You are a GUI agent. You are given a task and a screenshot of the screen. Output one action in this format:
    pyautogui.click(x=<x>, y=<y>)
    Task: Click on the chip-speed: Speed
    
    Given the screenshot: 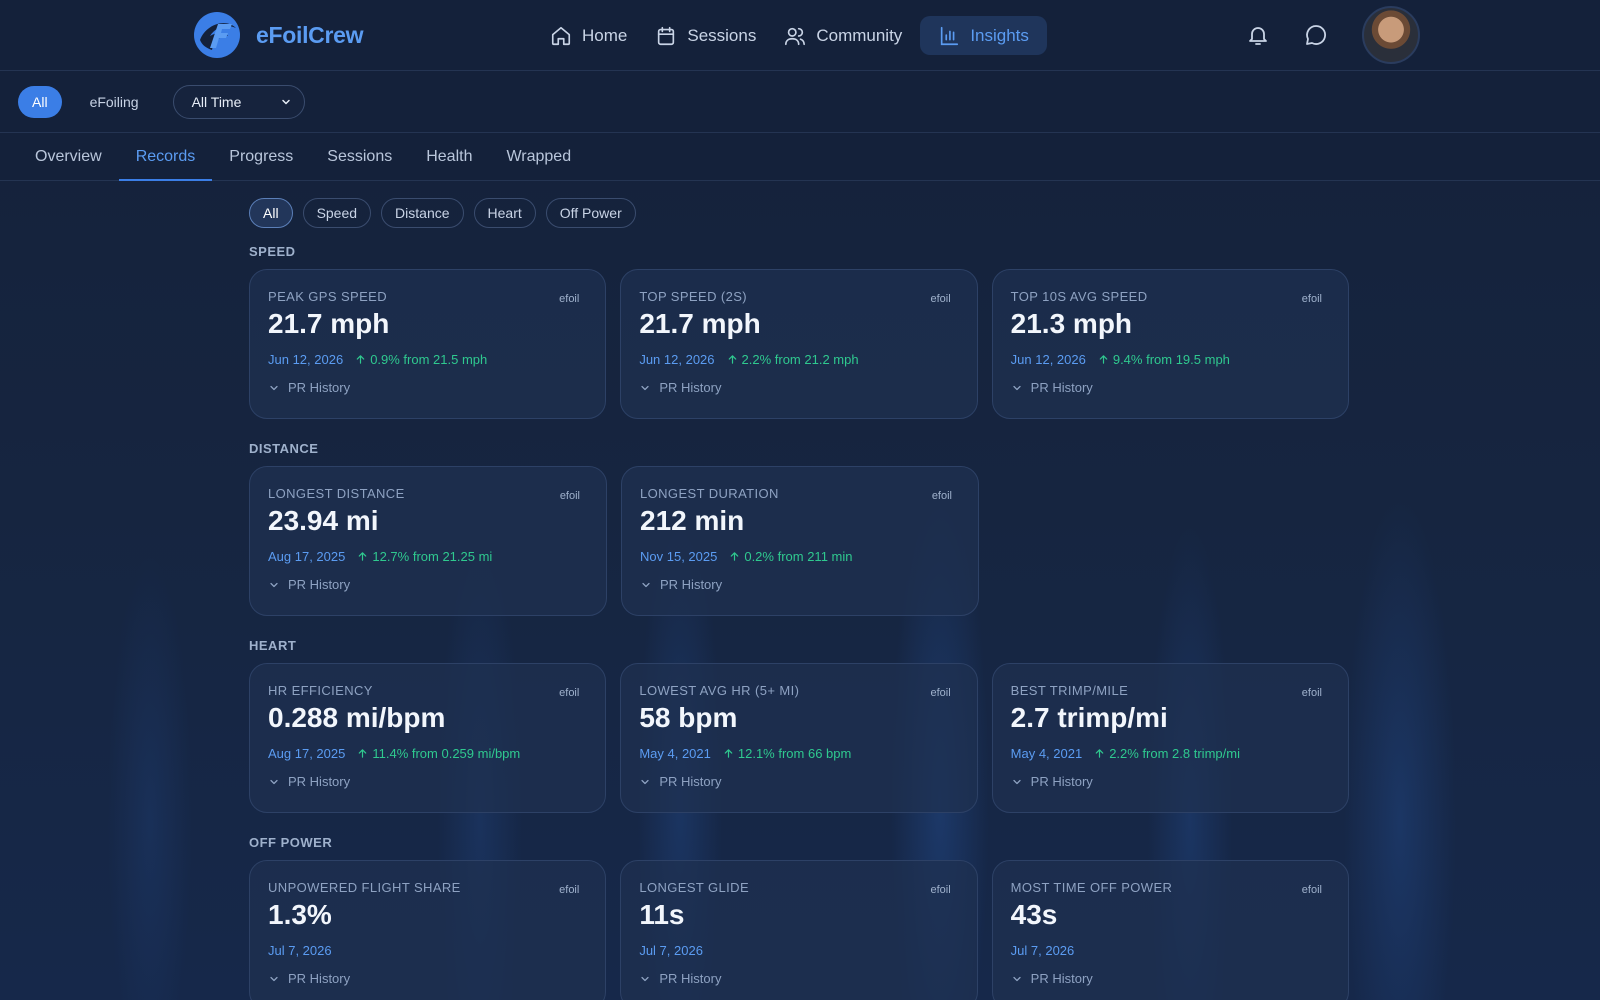 What is the action you would take?
    pyautogui.click(x=337, y=213)
    